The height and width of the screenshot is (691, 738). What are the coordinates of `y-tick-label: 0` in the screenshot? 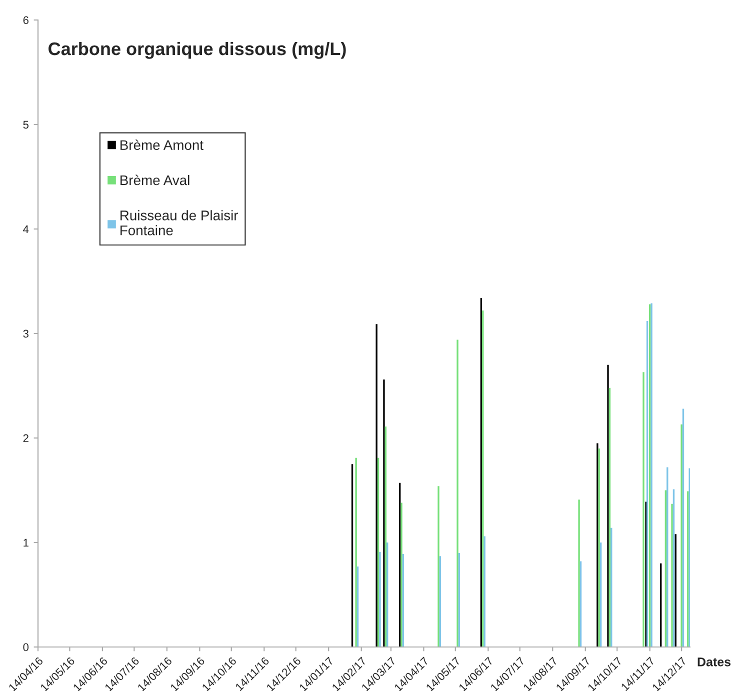 It's located at (26, 647).